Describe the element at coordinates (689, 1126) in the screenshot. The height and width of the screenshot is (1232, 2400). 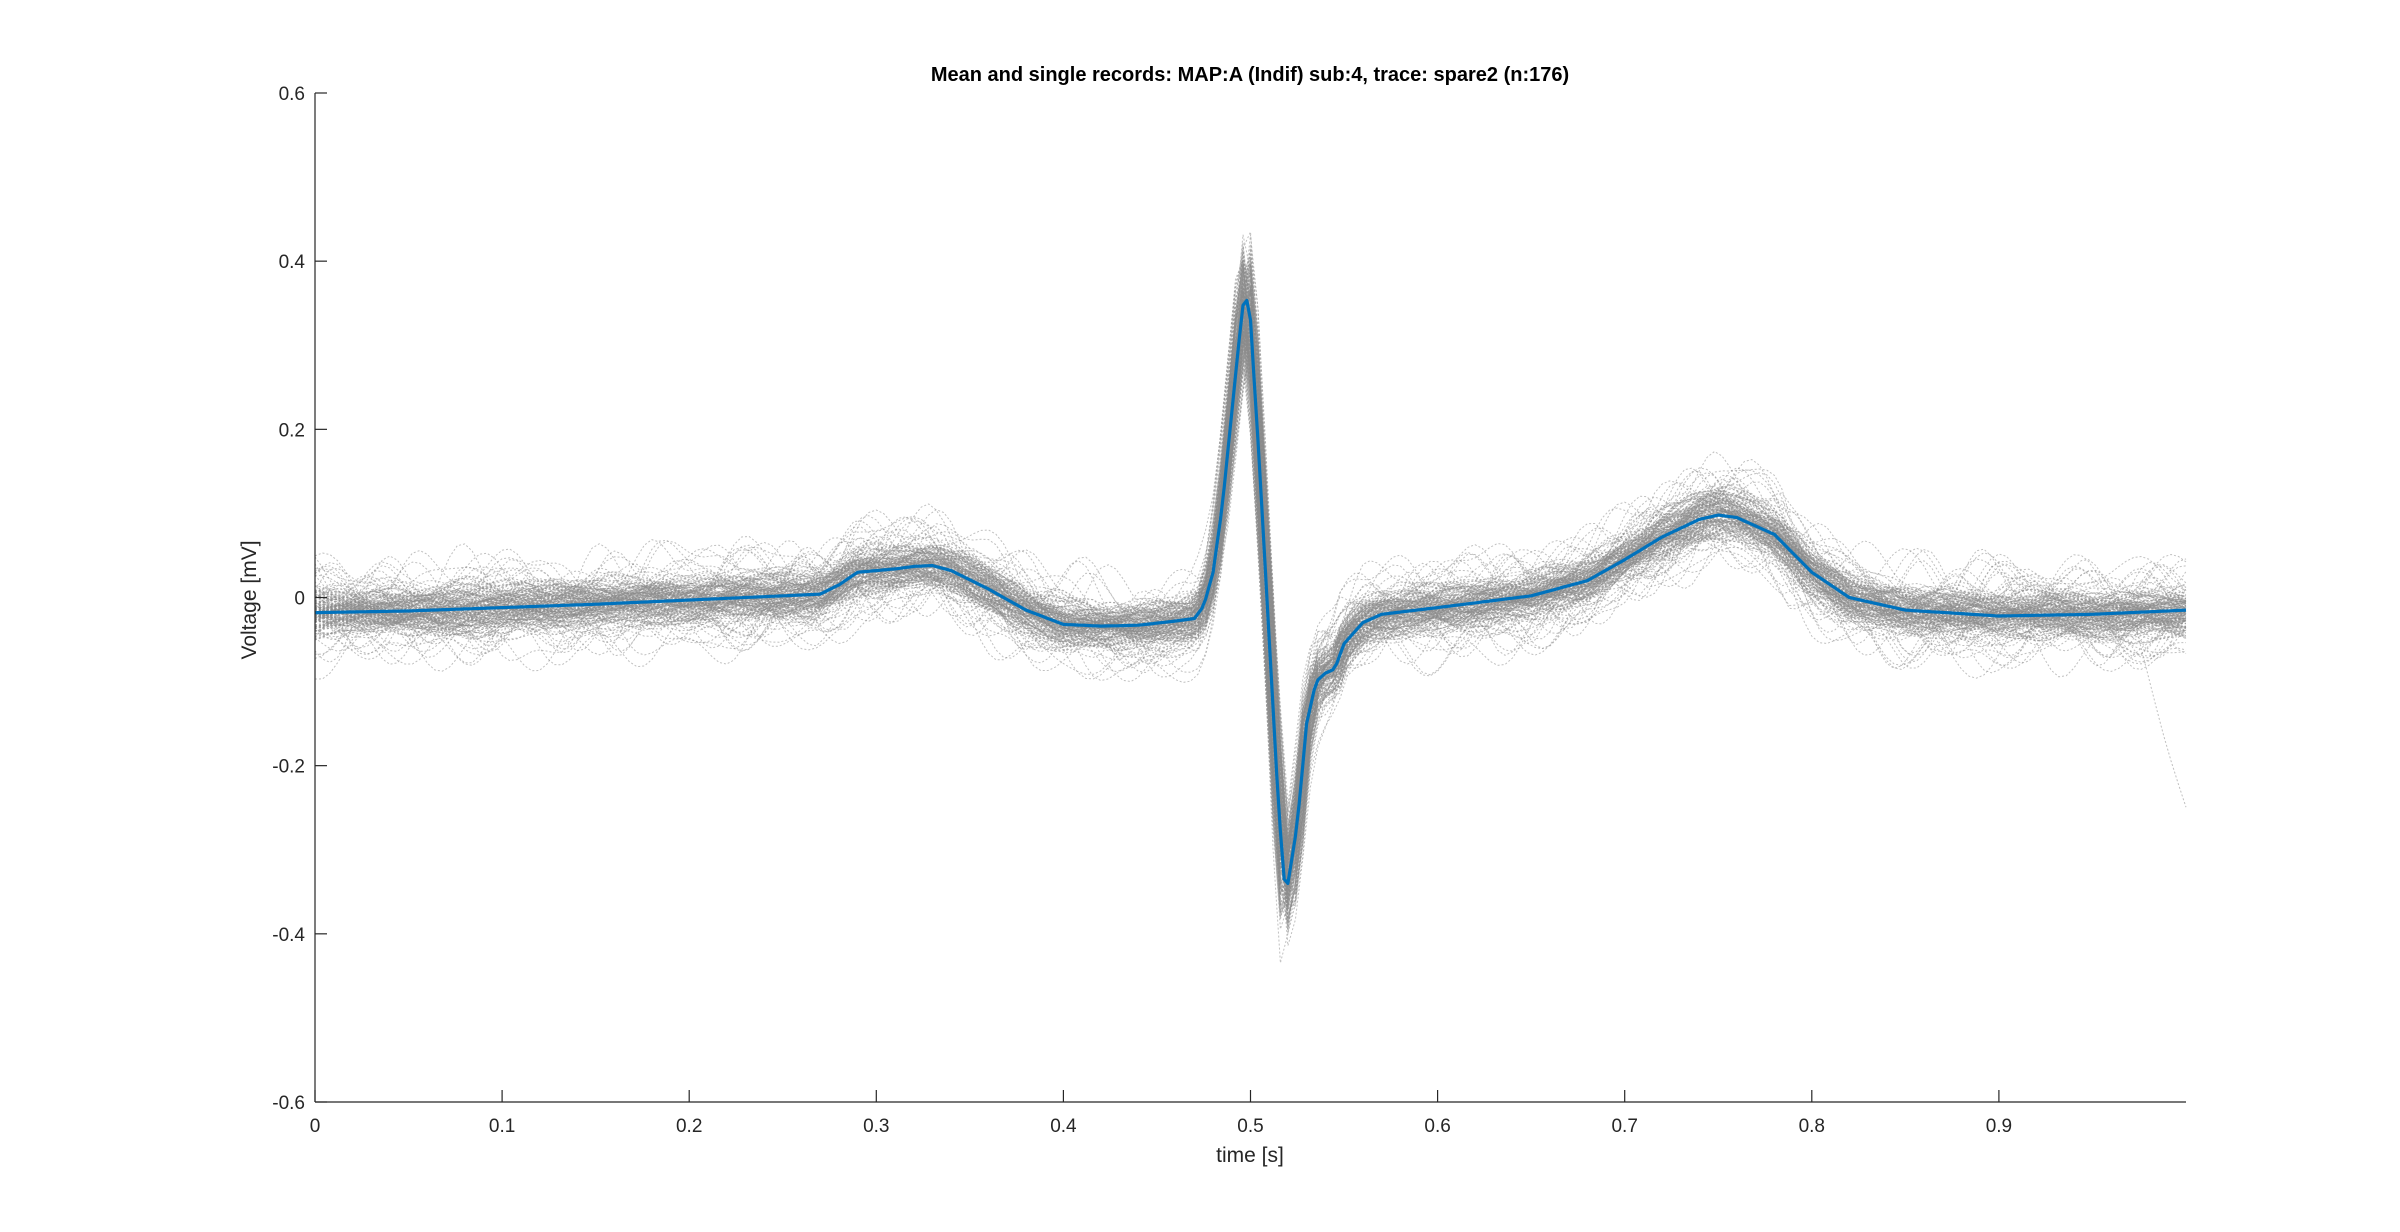
I see `x-tick-label: 0.2` at that location.